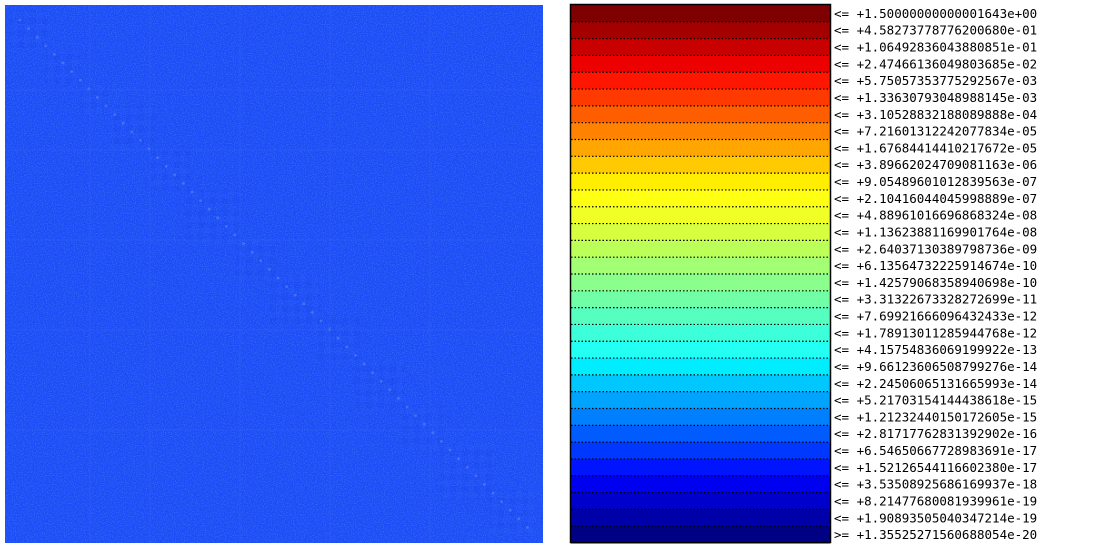  Describe the element at coordinates (935, 231) in the screenshot. I see `colorbar-tick-label: <= +1.13623881169901764e-08` at that location.